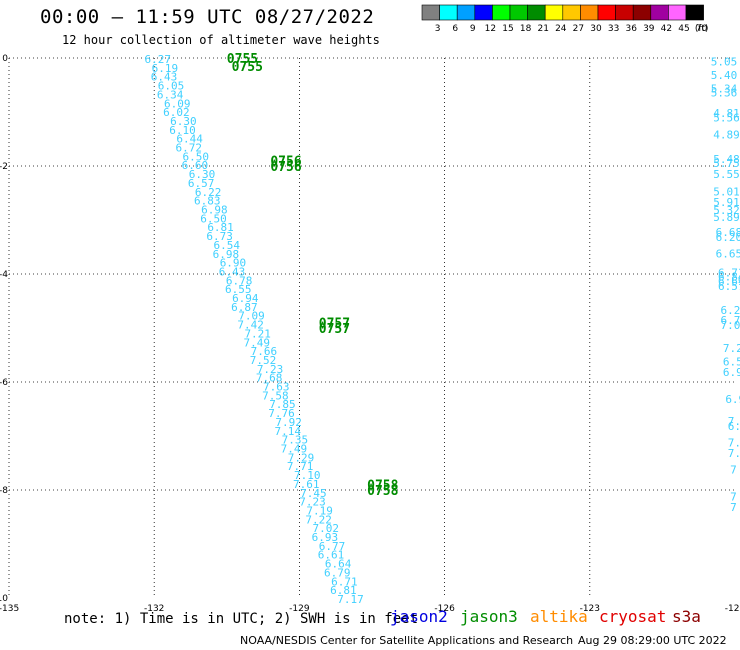  I want to click on swh-value-label: 7.14, so click(287, 431).